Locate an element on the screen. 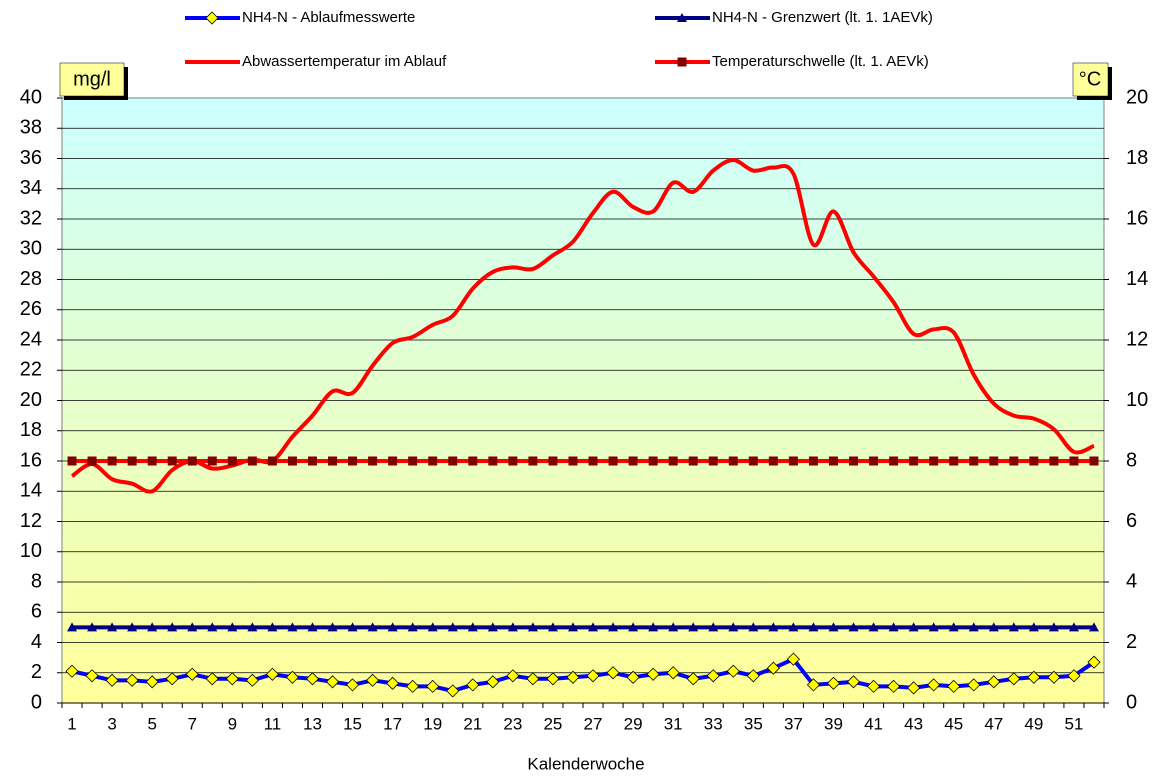 This screenshot has width=1173, height=781. y-axis-title: mg/l is located at coordinates (92, 79).